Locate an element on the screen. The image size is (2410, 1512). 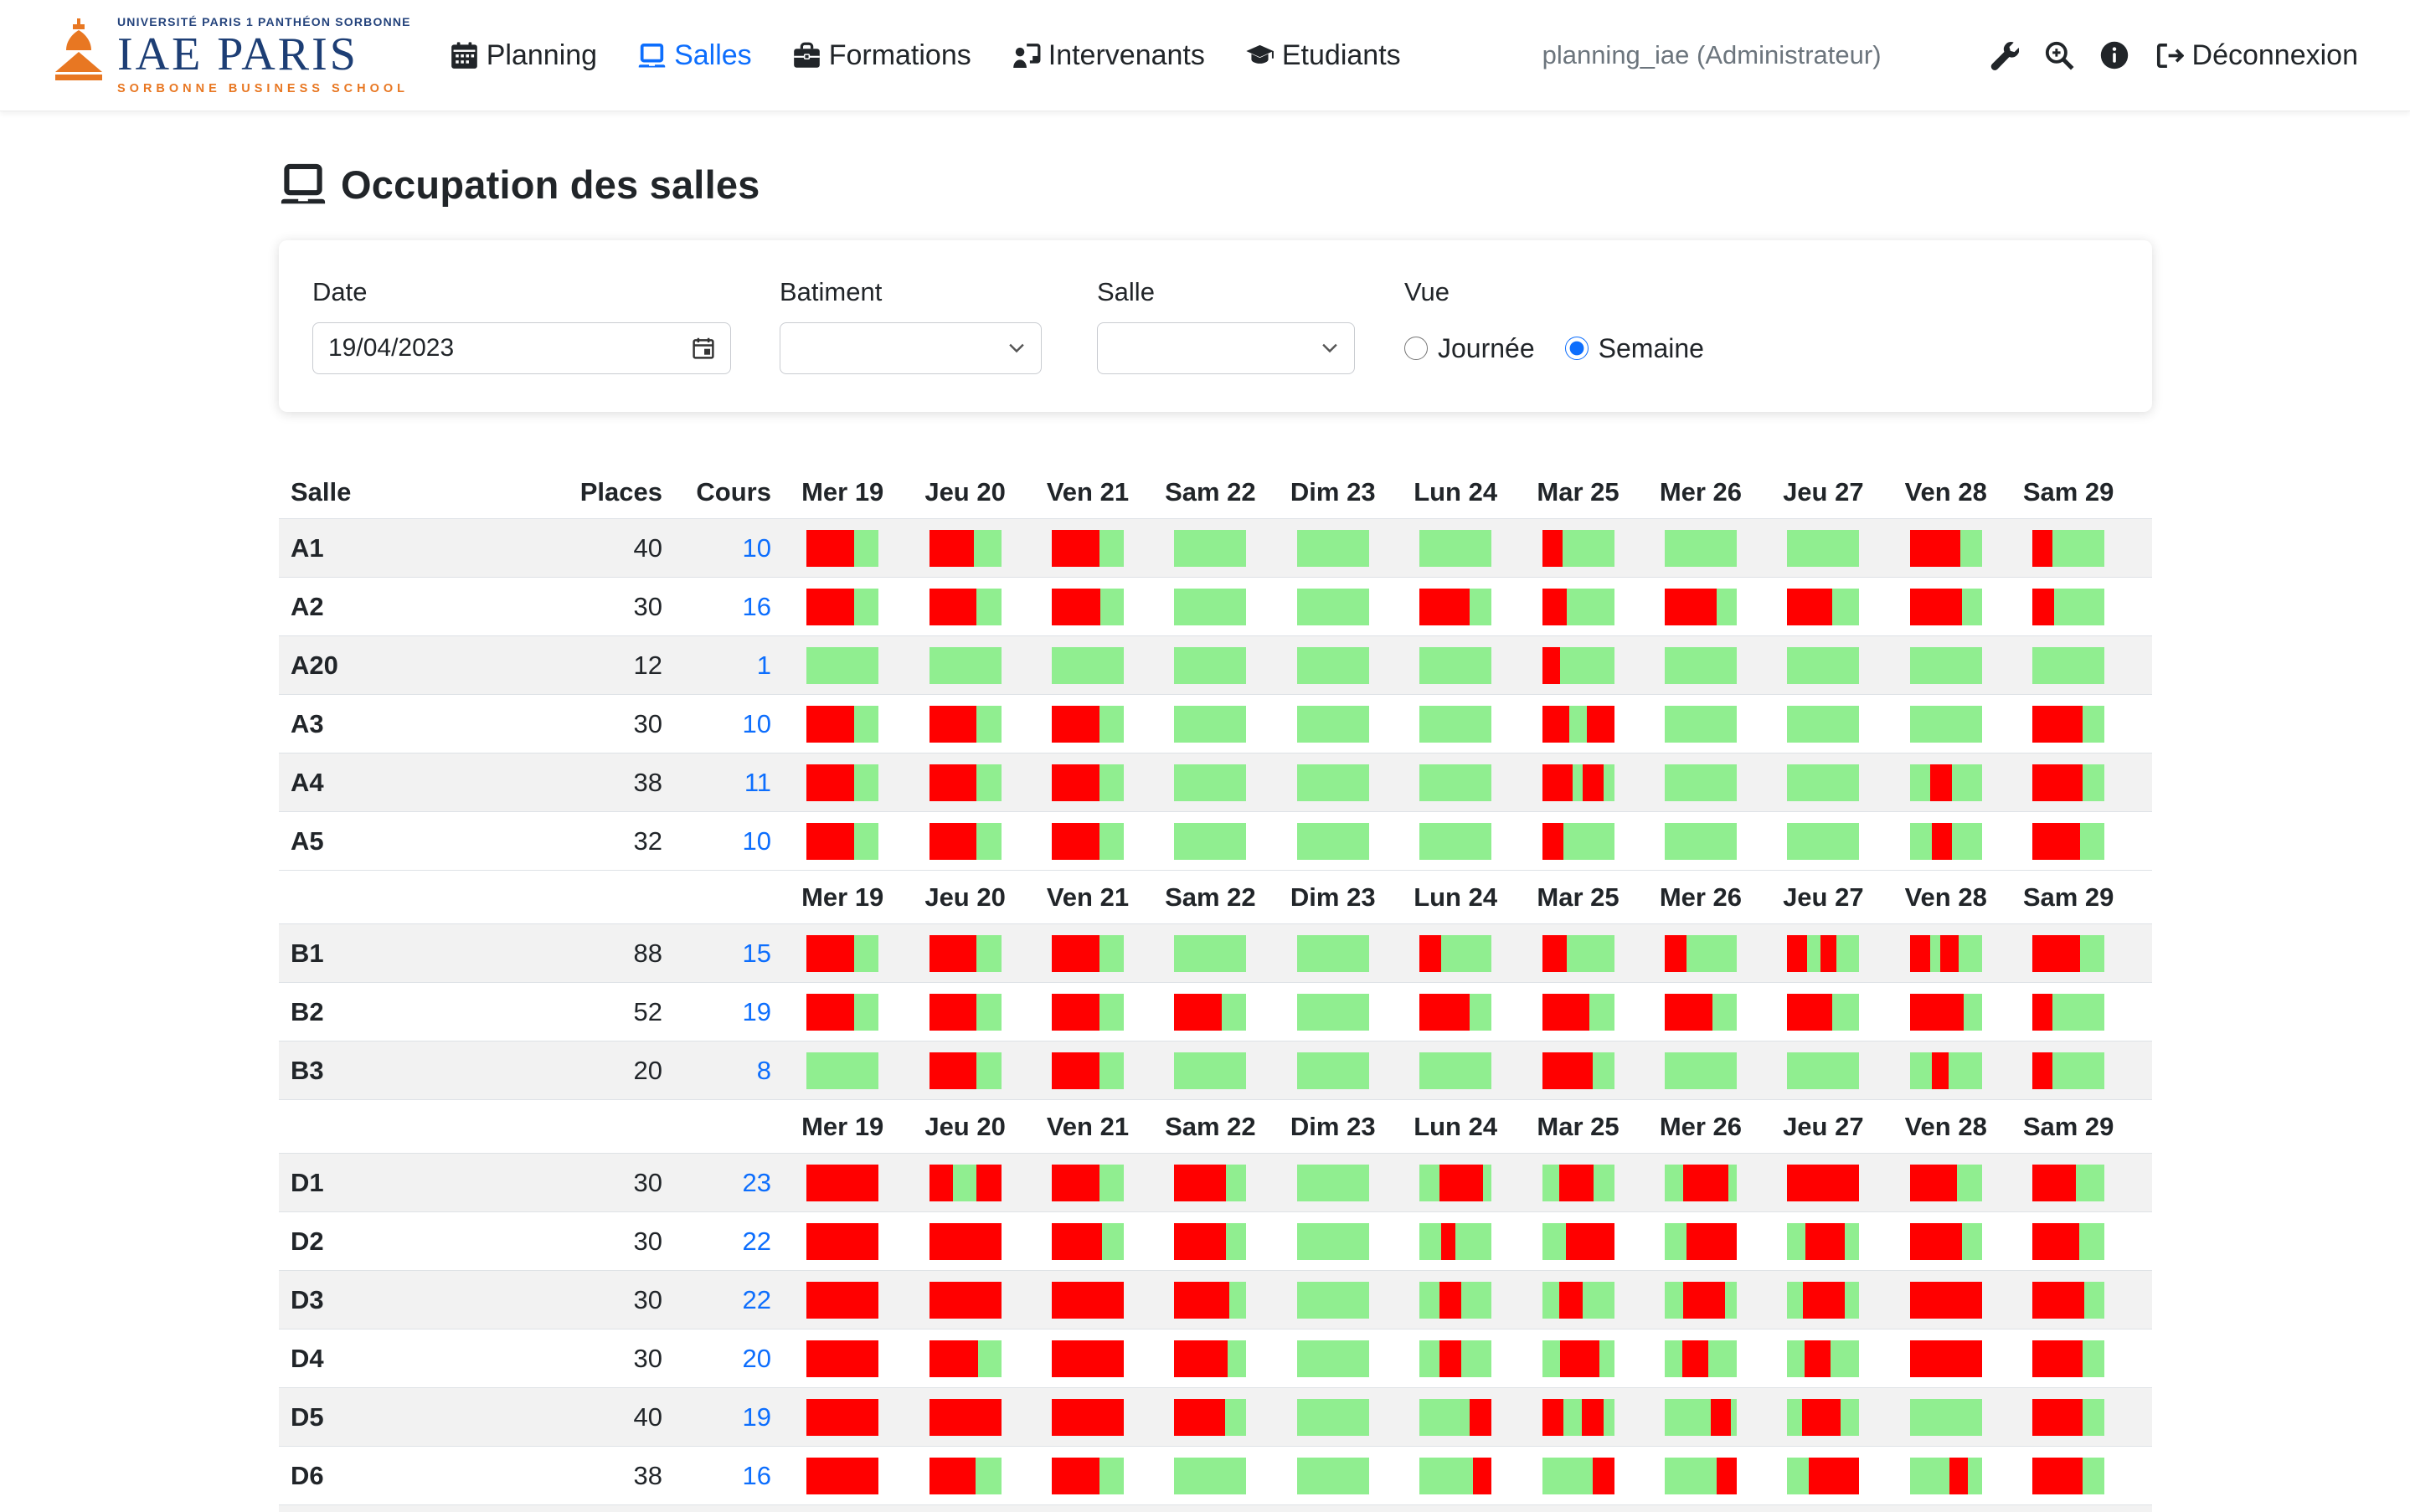
col-header-day: Ven 21 is located at coordinates (1088, 492).